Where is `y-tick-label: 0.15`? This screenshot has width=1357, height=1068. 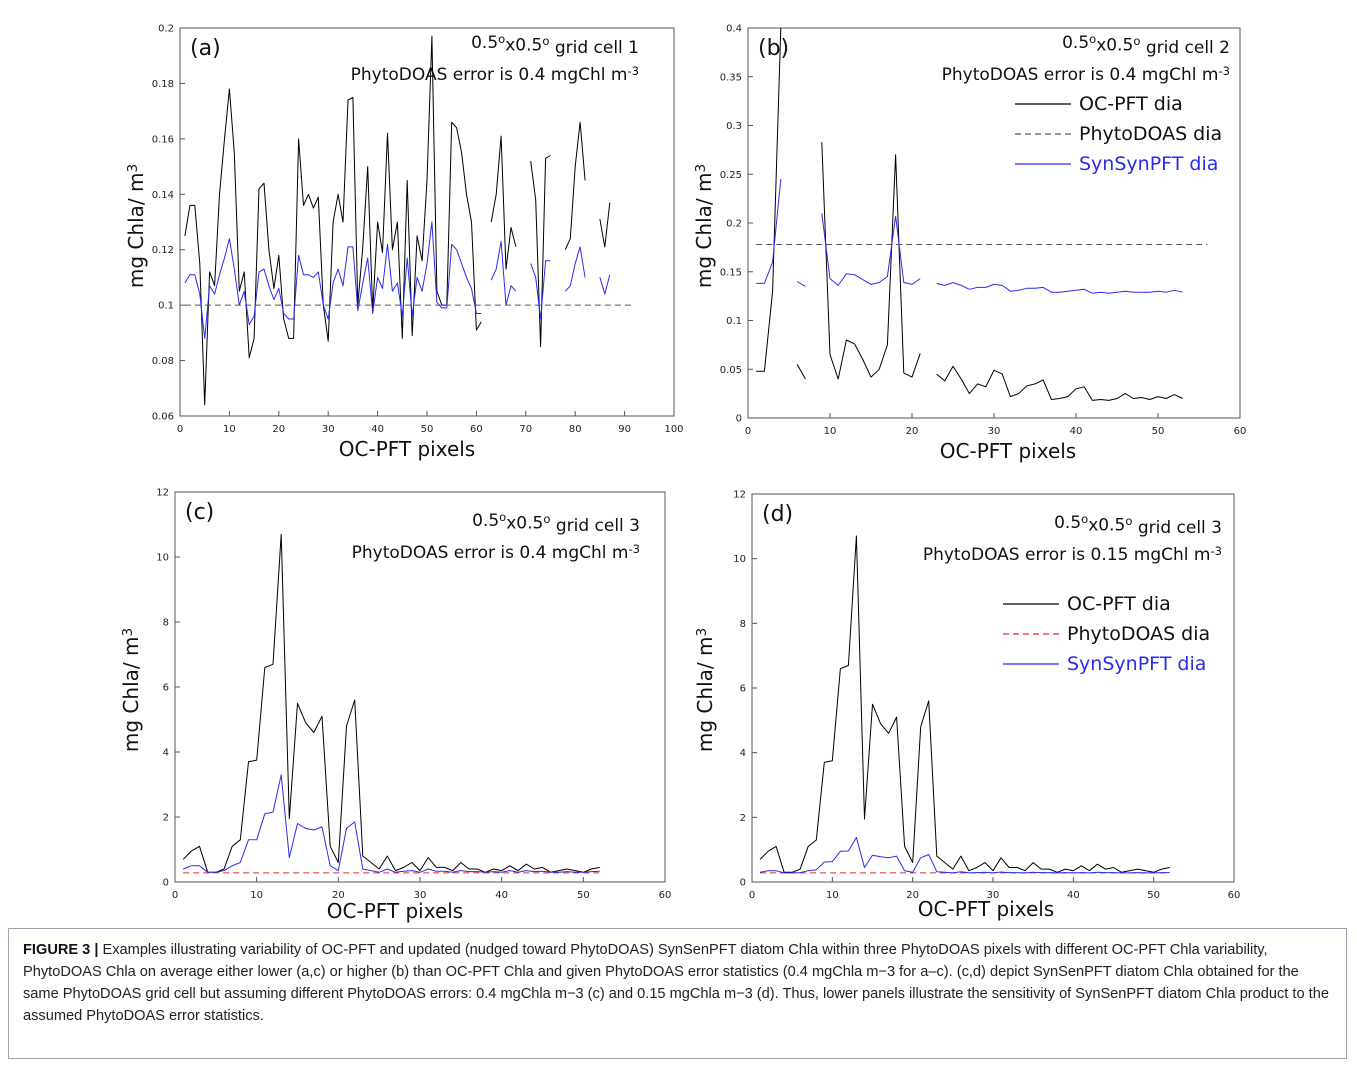
y-tick-label: 0.15 is located at coordinates (731, 272).